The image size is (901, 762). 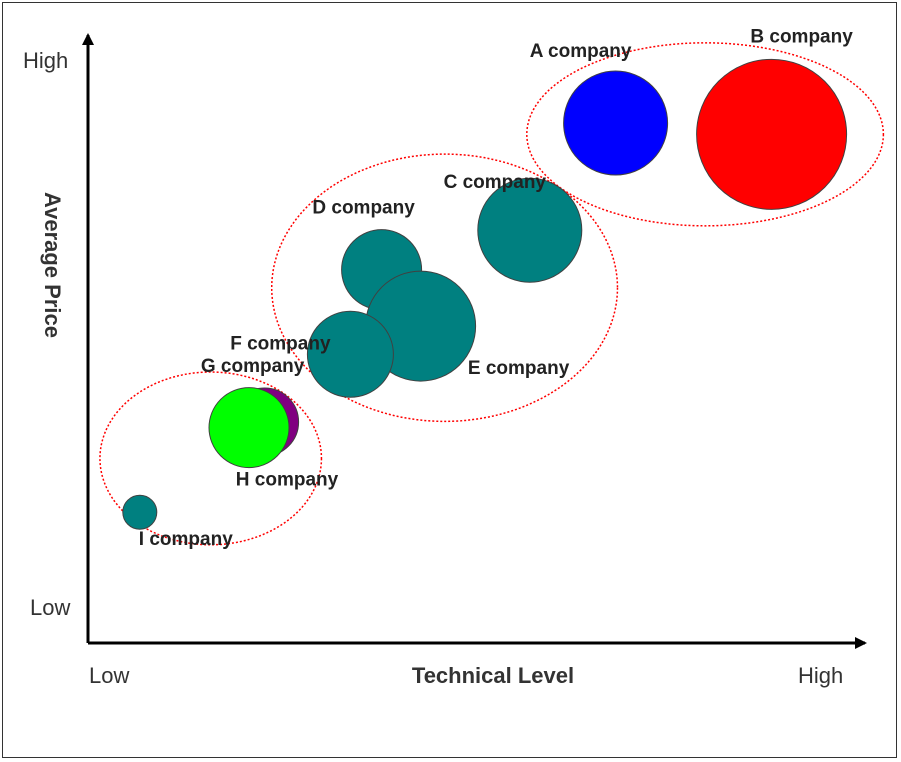 I want to click on y-tick-high: High, so click(x=45, y=60).